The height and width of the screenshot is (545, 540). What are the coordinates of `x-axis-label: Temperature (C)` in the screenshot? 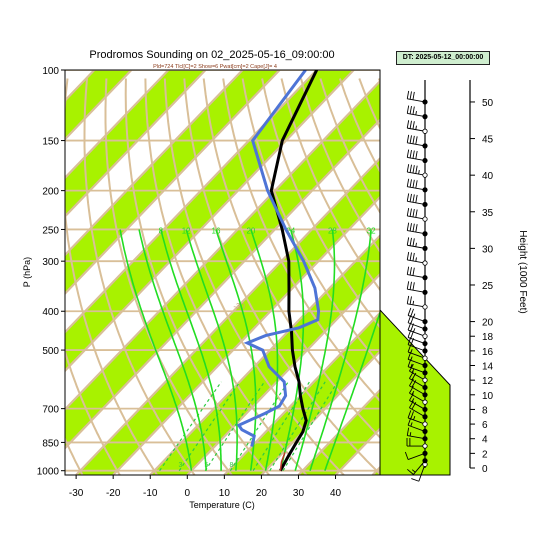 It's located at (222, 505).